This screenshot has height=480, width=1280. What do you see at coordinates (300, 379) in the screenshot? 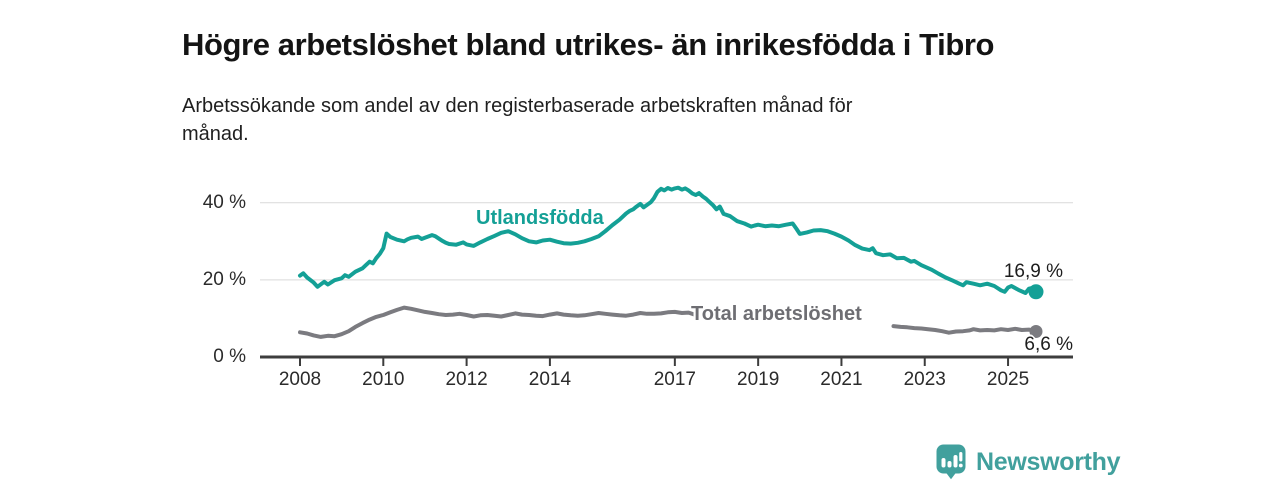
I see `x-tick-label-2008: 2008` at bounding box center [300, 379].